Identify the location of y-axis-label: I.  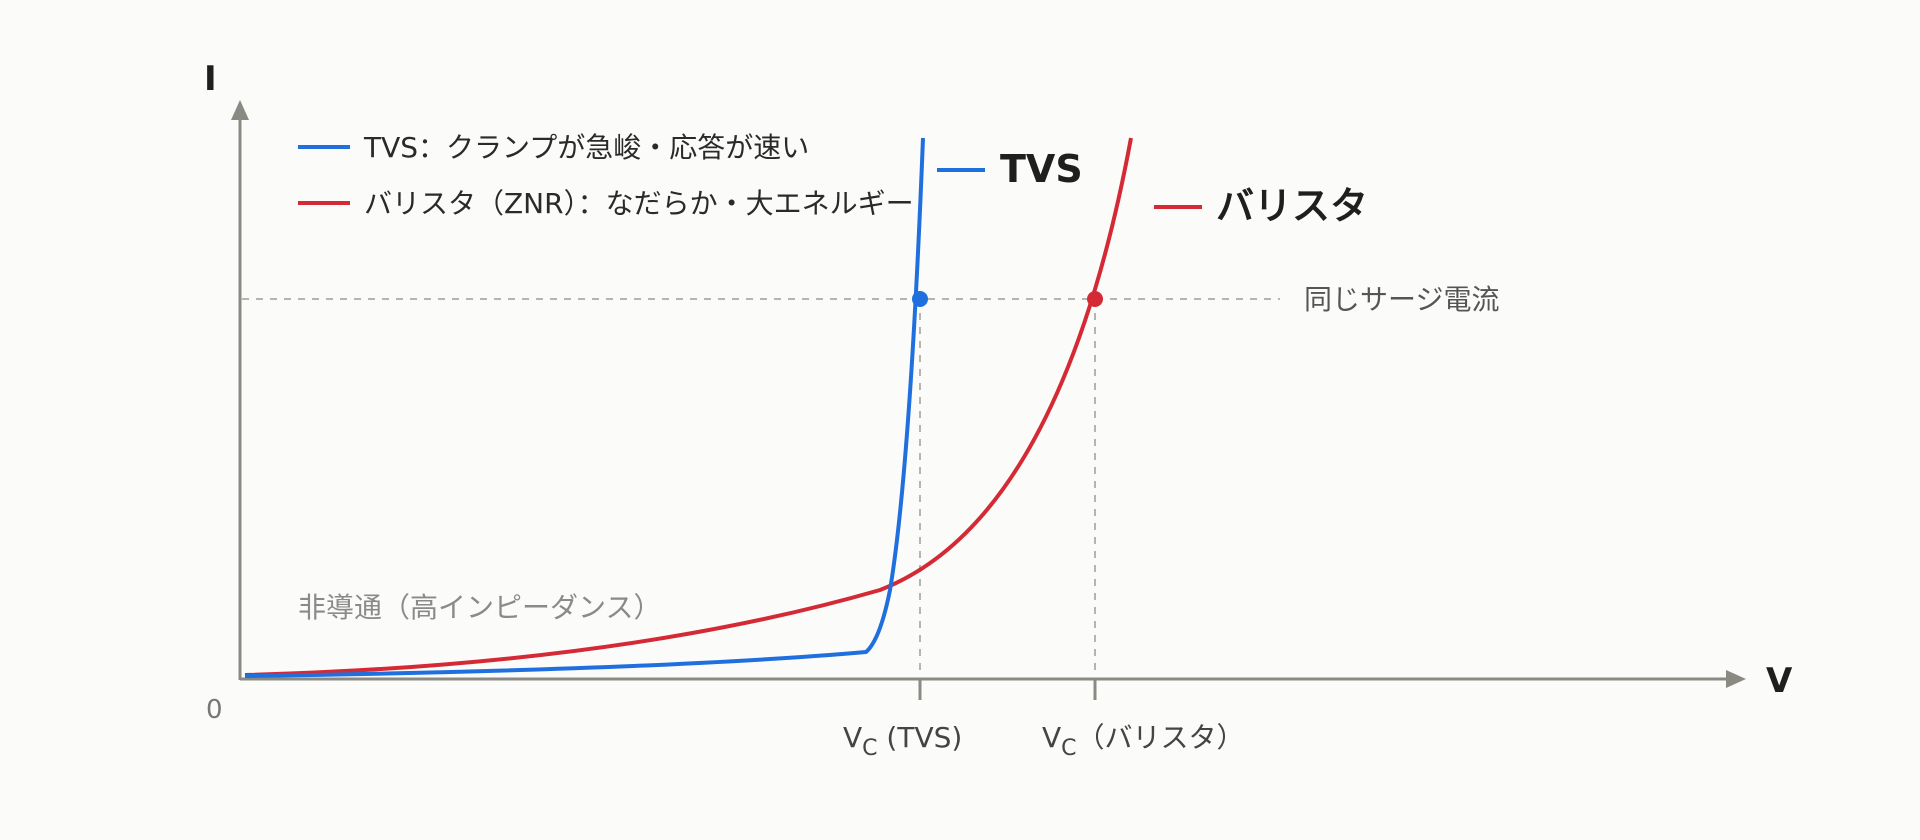
(210, 79).